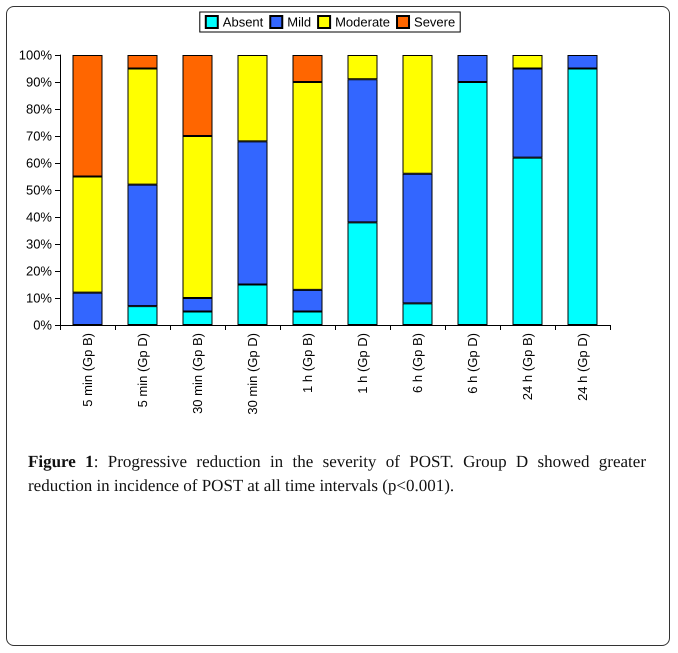 This screenshot has height=653, width=678. Describe the element at coordinates (39, 244) in the screenshot. I see `y-tick-label: 30%` at that location.